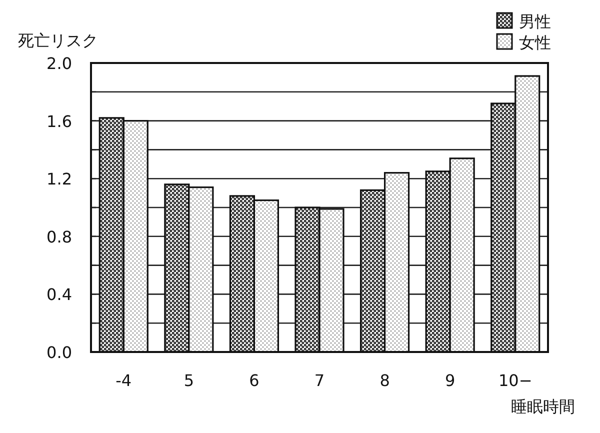 The width and height of the screenshot is (600, 433). What do you see at coordinates (319, 380) in the screenshot?
I see `x-tick-label: 7` at bounding box center [319, 380].